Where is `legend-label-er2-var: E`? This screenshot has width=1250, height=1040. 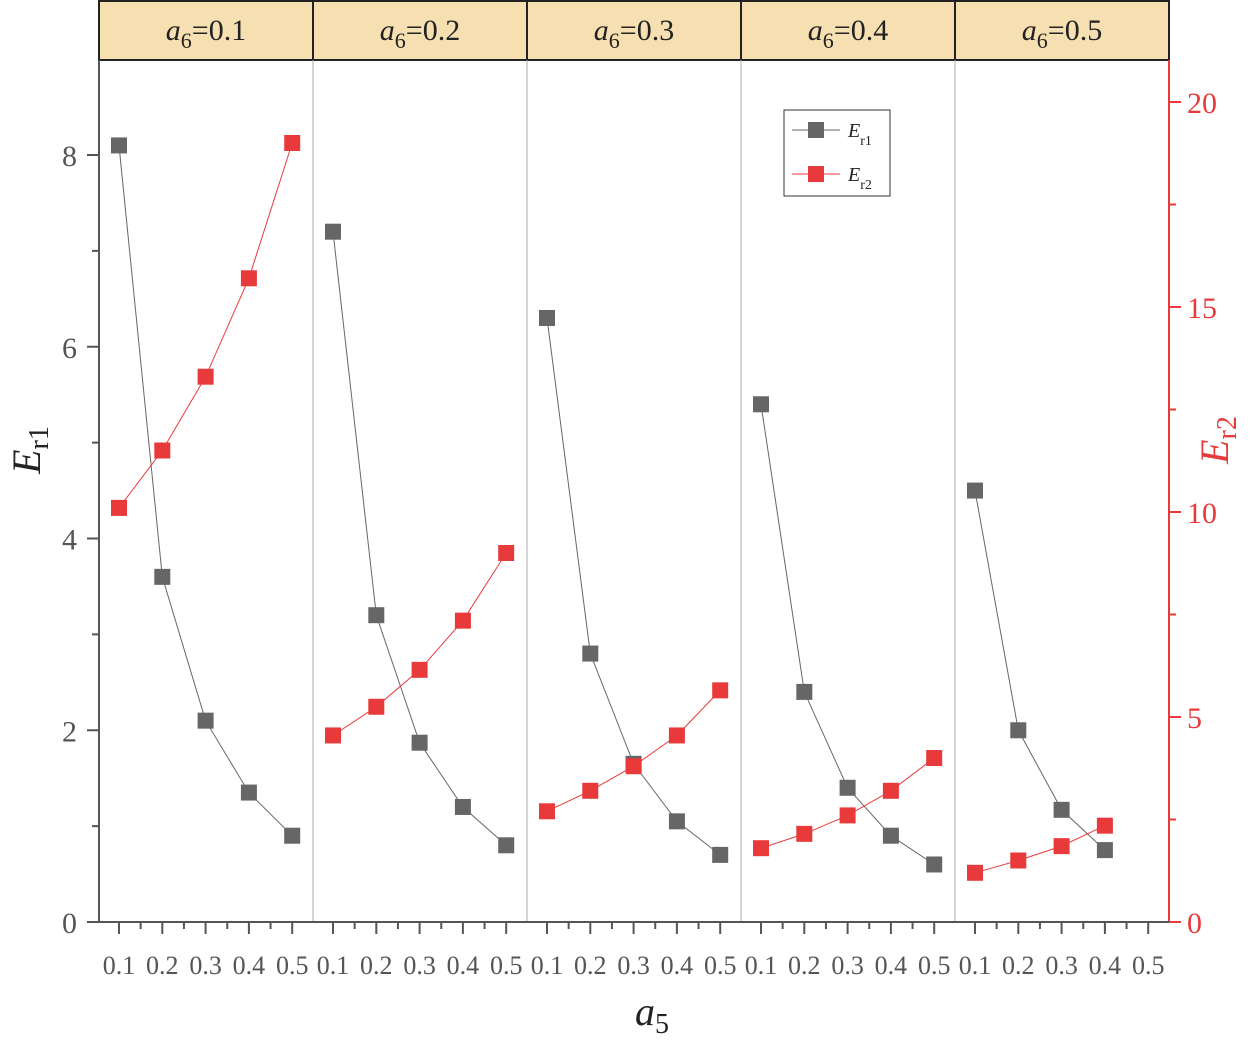
legend-label-er2-var: E is located at coordinates (853, 175).